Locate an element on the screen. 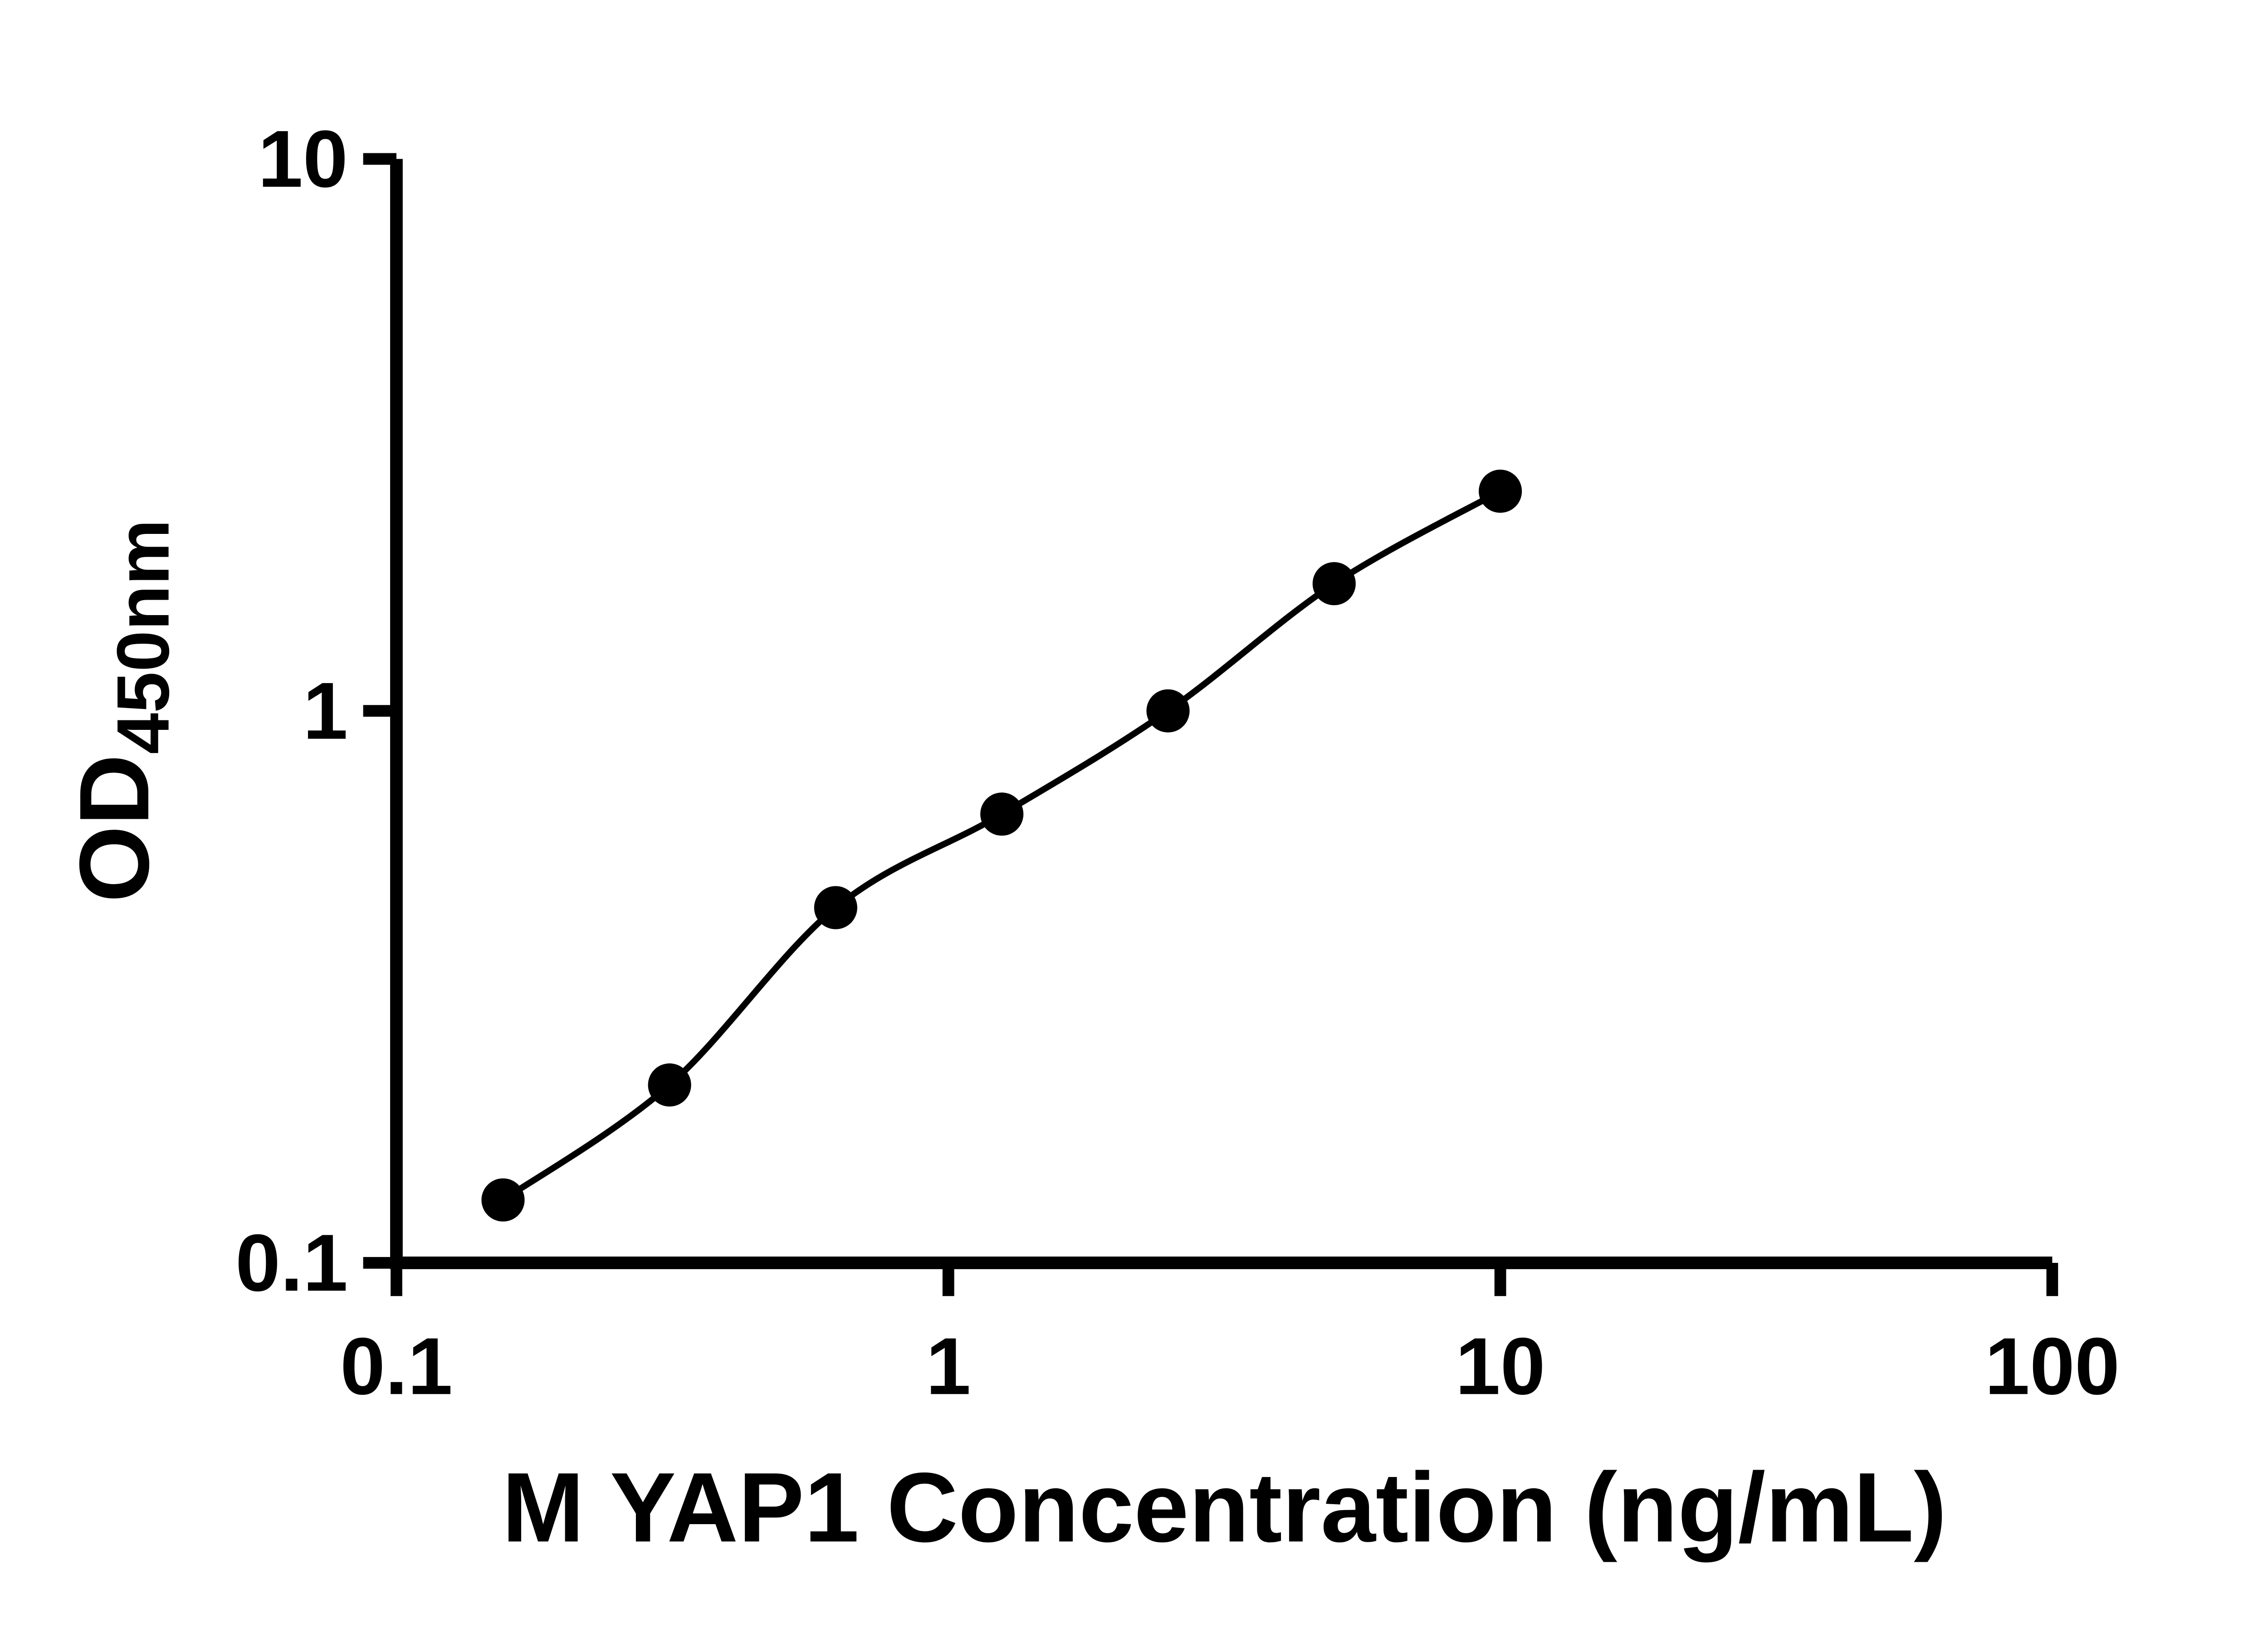 The height and width of the screenshot is (1633, 2268). x-axis-tick-label: 1 is located at coordinates (948, 1366).